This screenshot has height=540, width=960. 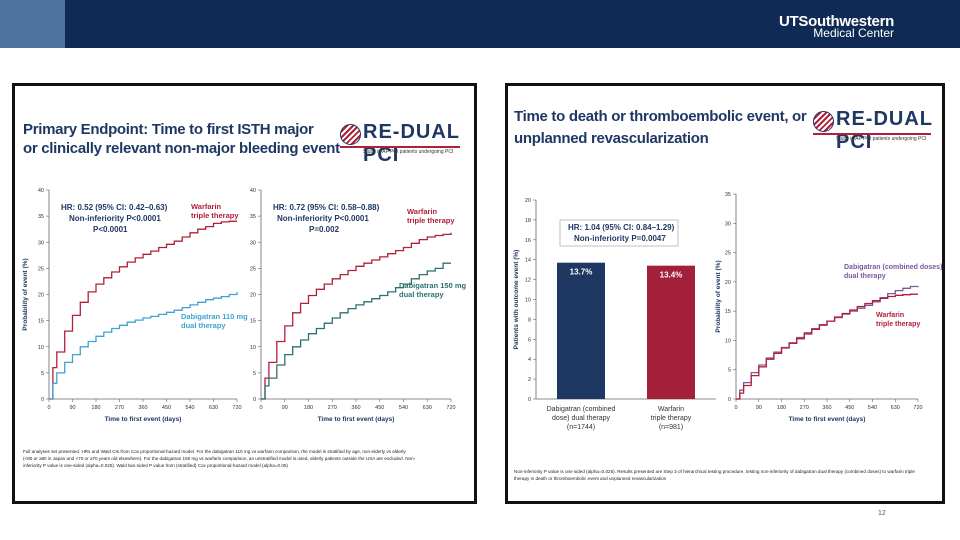 What do you see at coordinates (214, 316) in the screenshot?
I see `series-label: Dabigatran 110 mg` at bounding box center [214, 316].